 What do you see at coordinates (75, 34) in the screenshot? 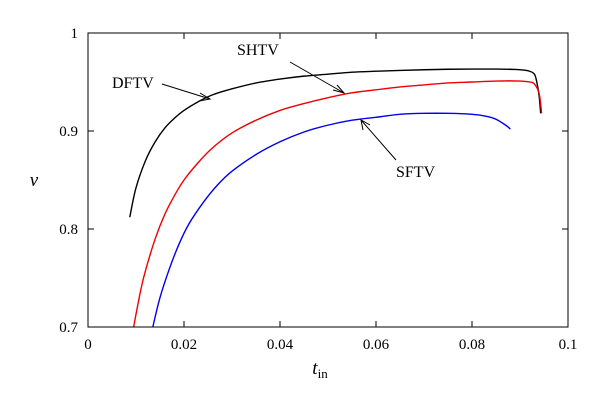
I see `y-tick-label: 1` at bounding box center [75, 34].